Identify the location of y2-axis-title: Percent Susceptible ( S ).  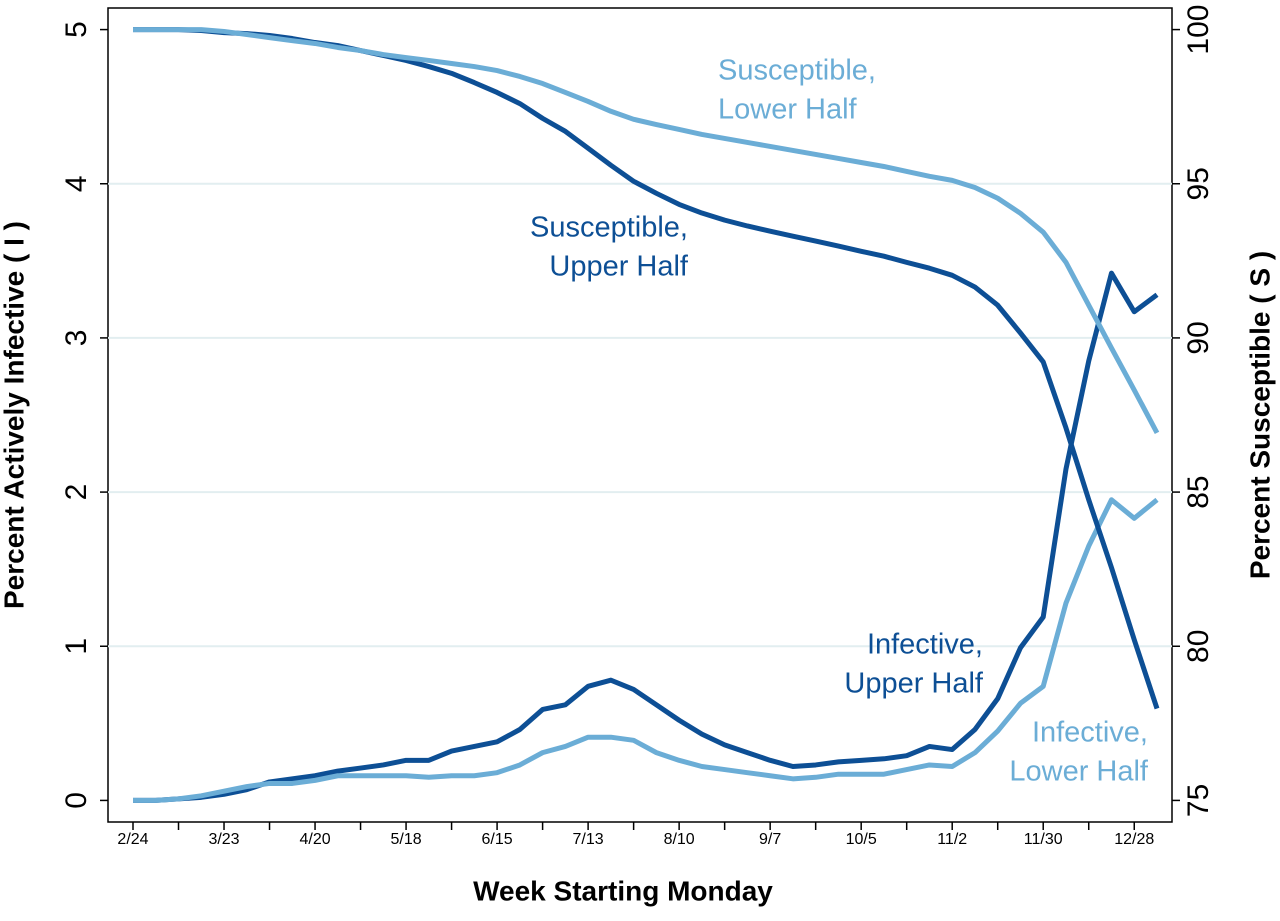
(1259, 415).